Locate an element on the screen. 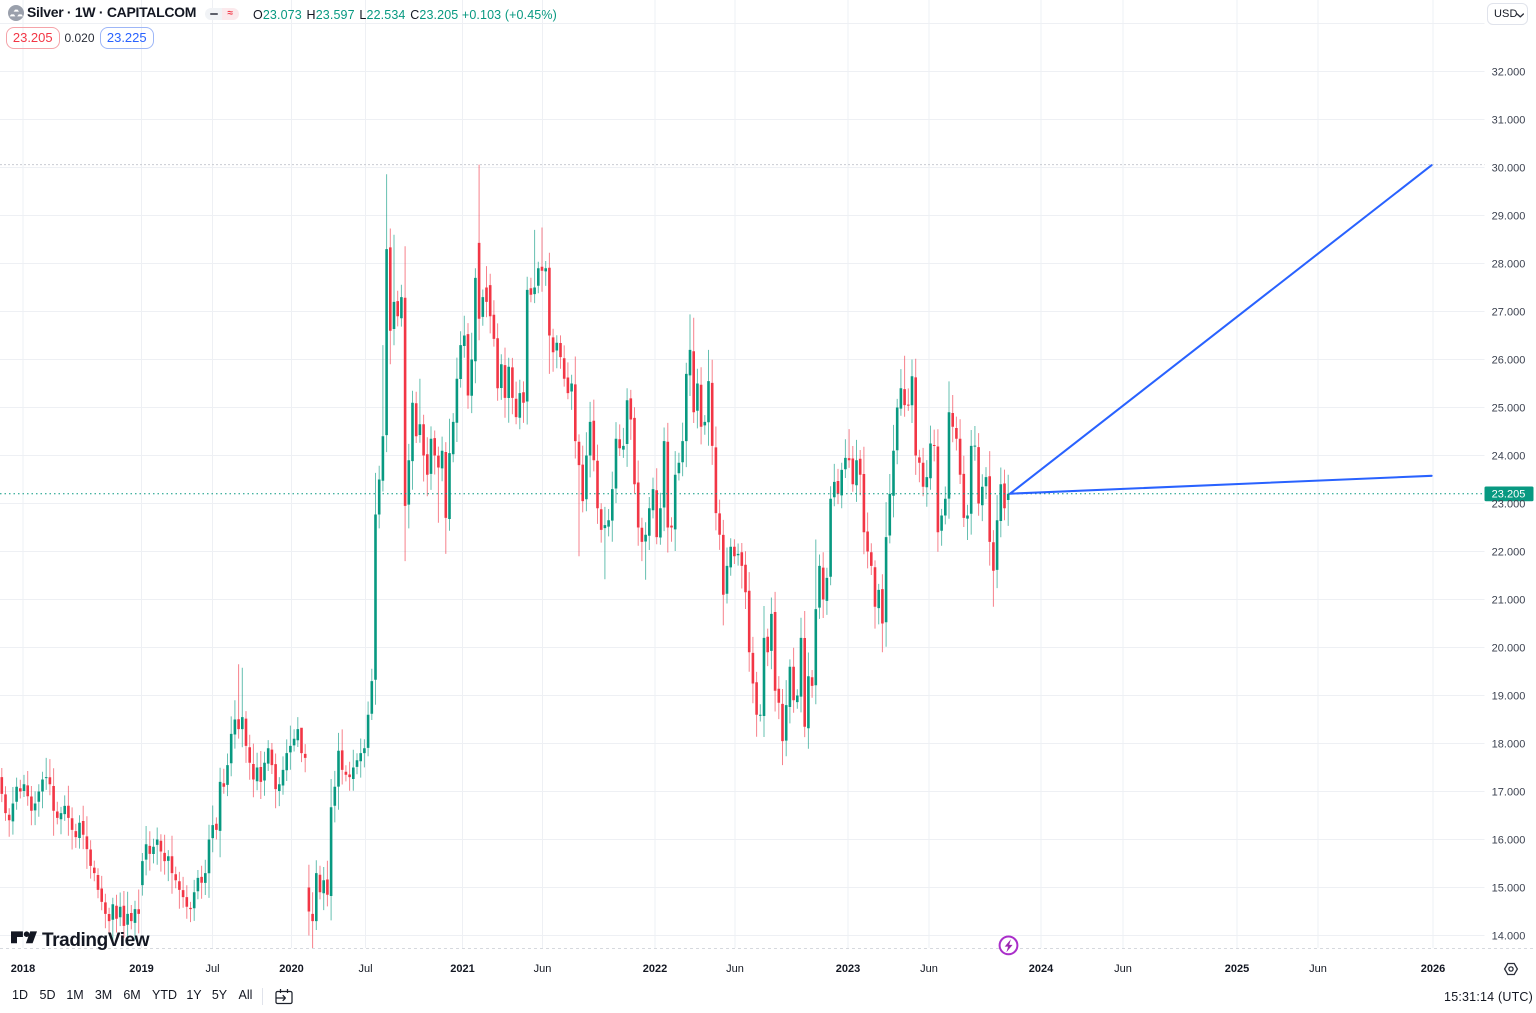  svg-text: 20.000 is located at coordinates (1509, 648).